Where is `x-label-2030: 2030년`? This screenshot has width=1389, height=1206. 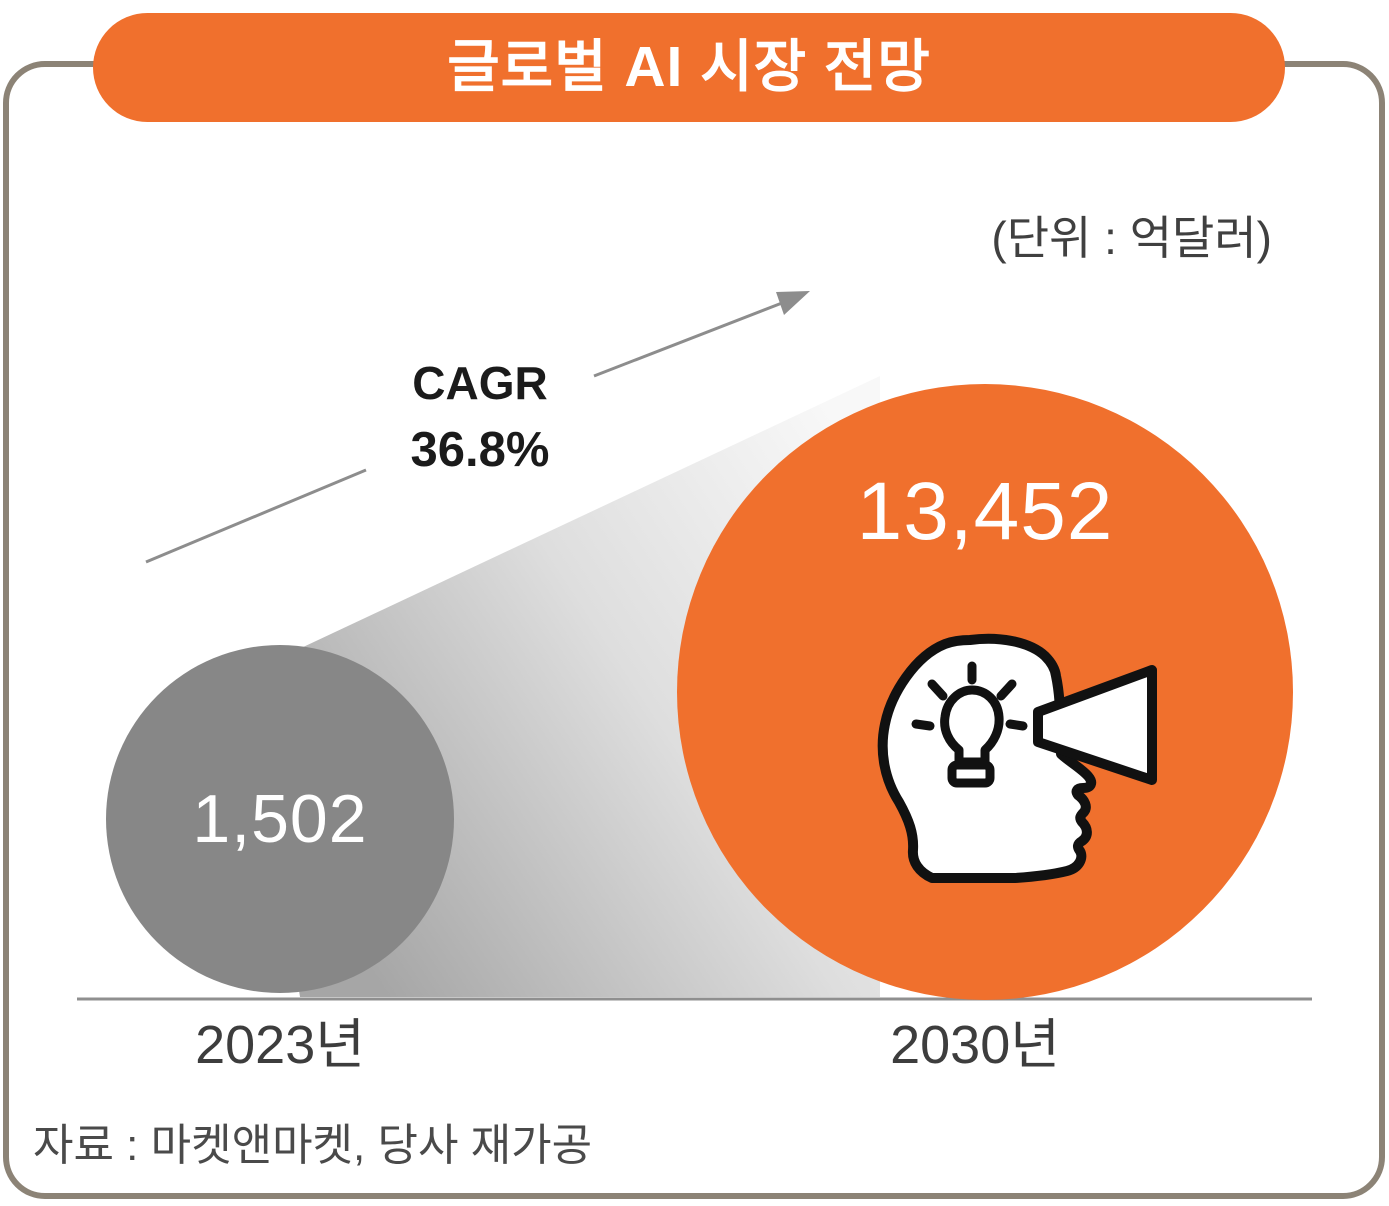 x-label-2030: 2030년 is located at coordinates (975, 1045).